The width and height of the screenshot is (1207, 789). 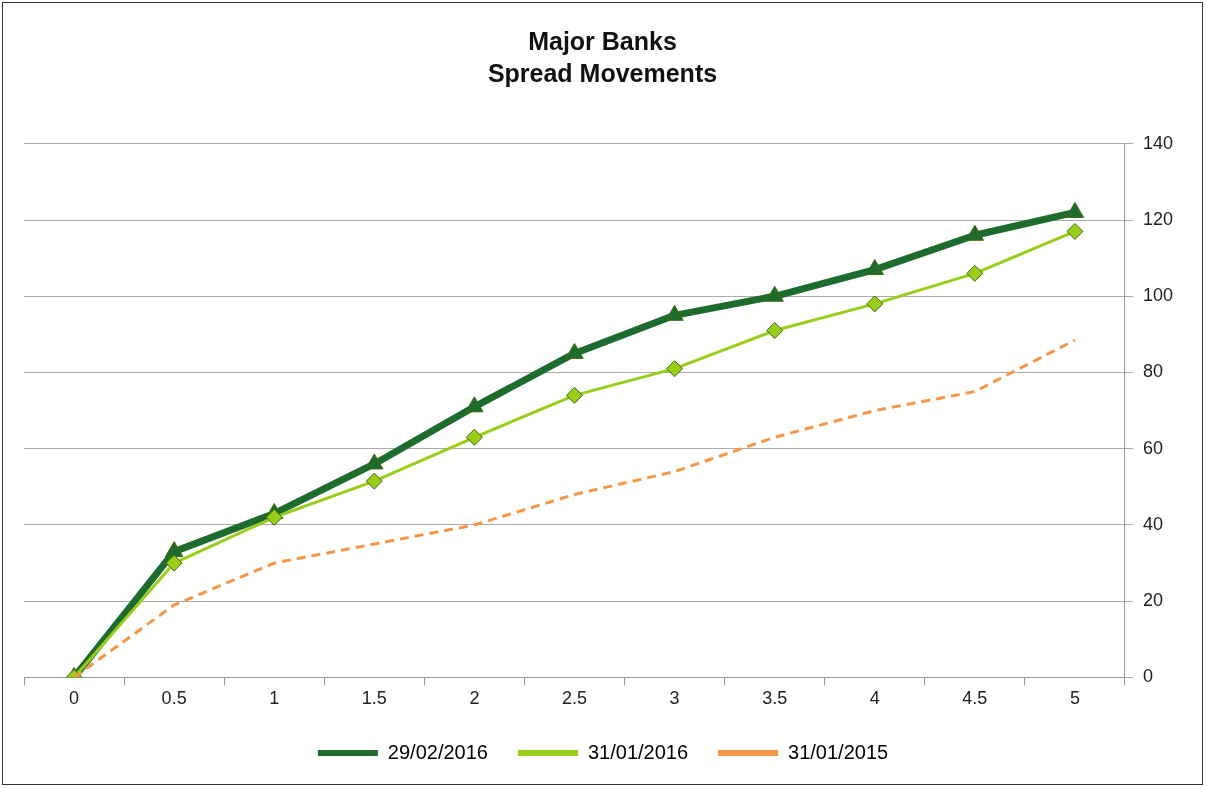 What do you see at coordinates (574, 698) in the screenshot?
I see `x-tick-label: 2.5` at bounding box center [574, 698].